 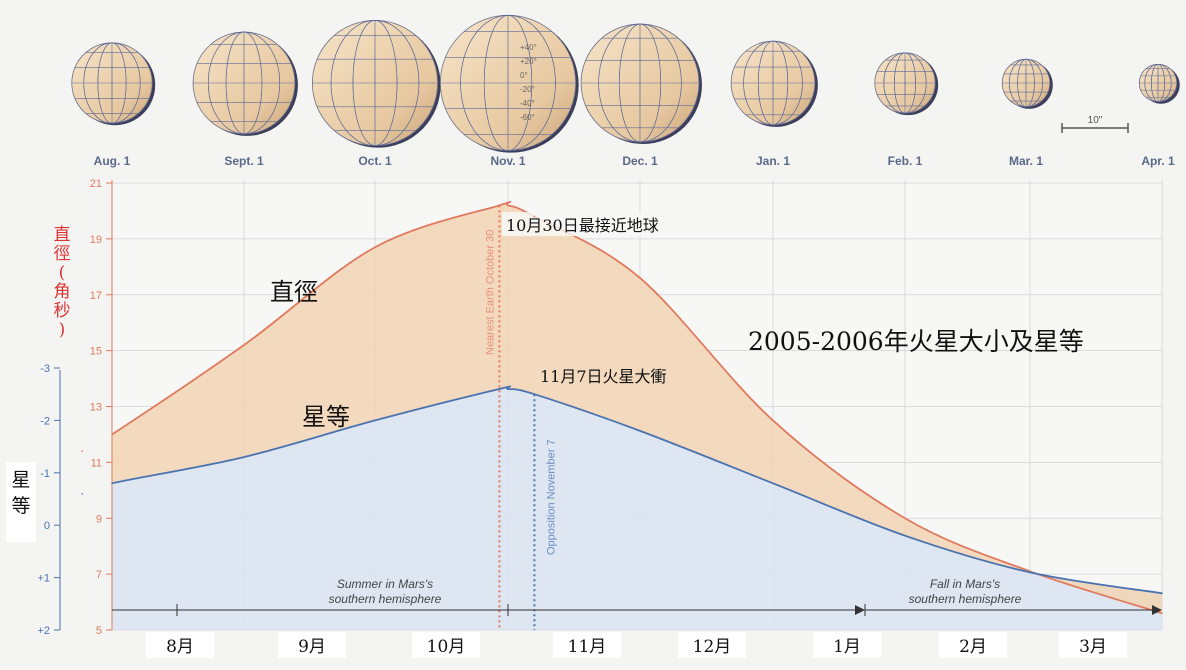 I want to click on diameter-axis: 5 7 9 11 13 15 17 19 21, so click(x=101, y=407).